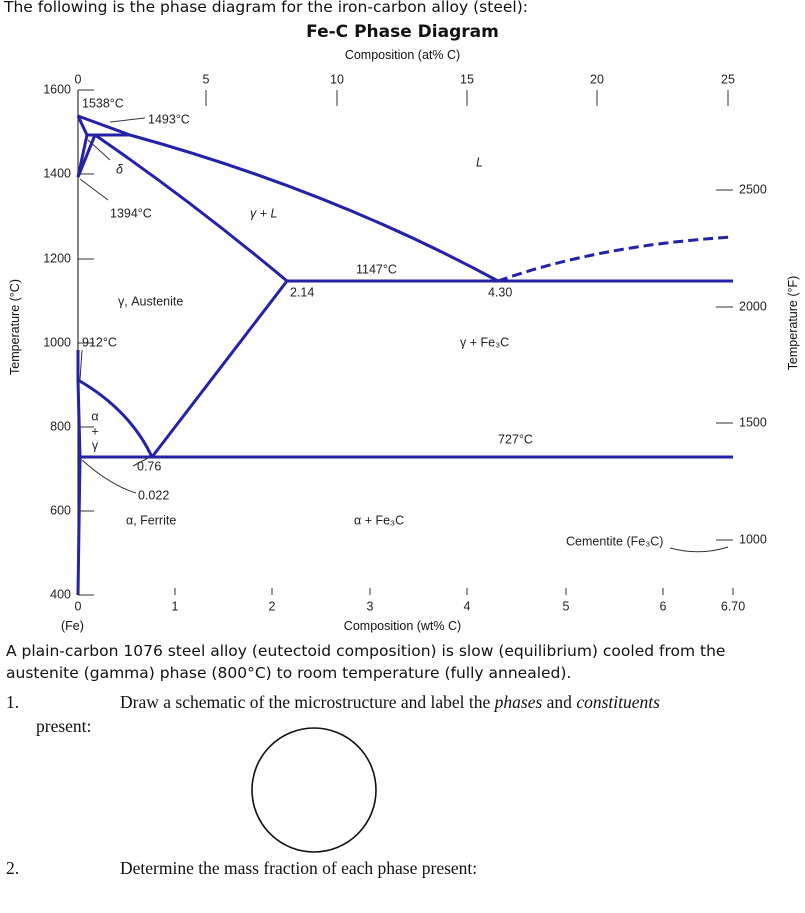  I want to click on x-tick-label: 5, so click(566, 606).